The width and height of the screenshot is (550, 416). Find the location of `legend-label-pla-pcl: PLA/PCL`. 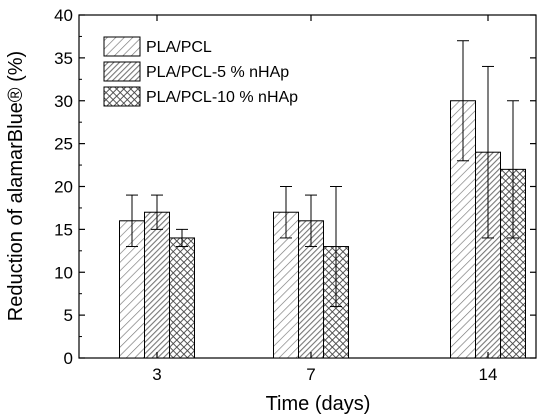

legend-label-pla-pcl: PLA/PCL is located at coordinates (179, 47).